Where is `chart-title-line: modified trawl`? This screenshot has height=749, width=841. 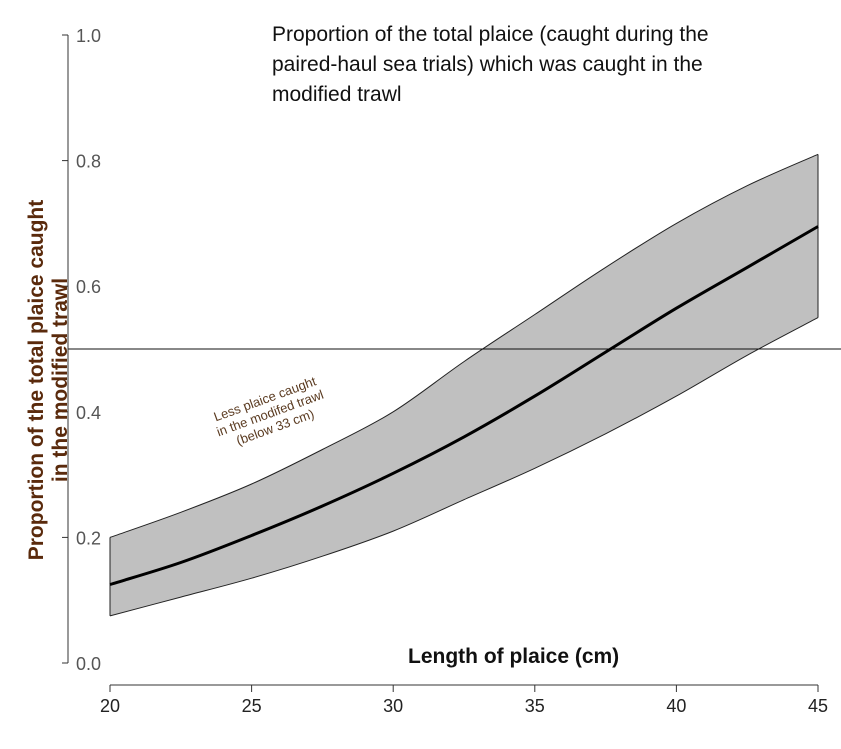 chart-title-line: modified trawl is located at coordinates (337, 94).